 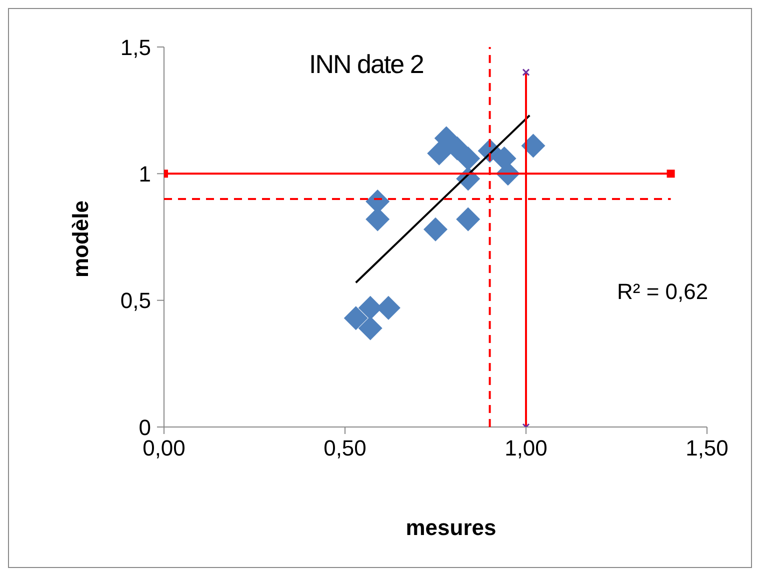 I want to click on x-tick-label: 1,50, so click(x=707, y=448).